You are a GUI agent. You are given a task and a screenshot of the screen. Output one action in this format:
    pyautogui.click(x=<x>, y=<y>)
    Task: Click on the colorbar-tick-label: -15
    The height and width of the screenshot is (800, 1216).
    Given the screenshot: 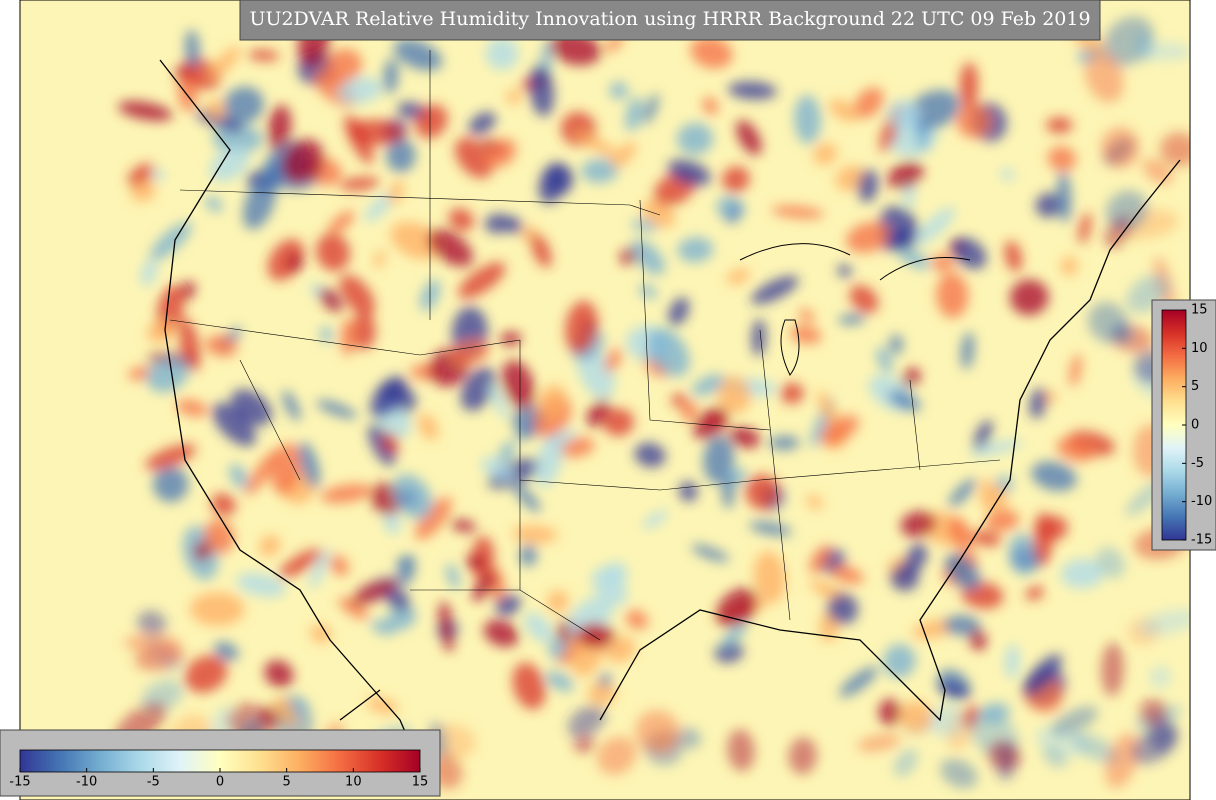 What is the action you would take?
    pyautogui.click(x=1201, y=540)
    